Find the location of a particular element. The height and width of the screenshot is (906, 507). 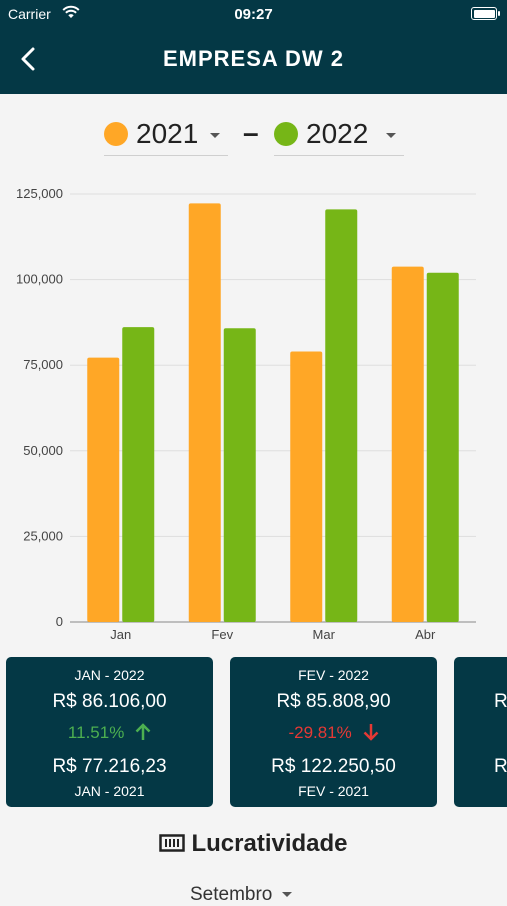

status-bar: Carrier 09:27 is located at coordinates (253, 14).